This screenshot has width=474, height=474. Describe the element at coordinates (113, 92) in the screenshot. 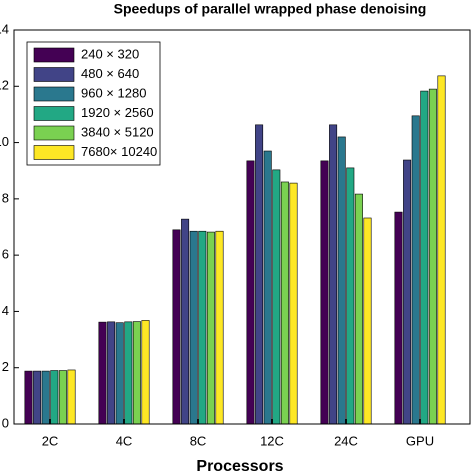

I see `legend-label: 960 × 1280` at that location.